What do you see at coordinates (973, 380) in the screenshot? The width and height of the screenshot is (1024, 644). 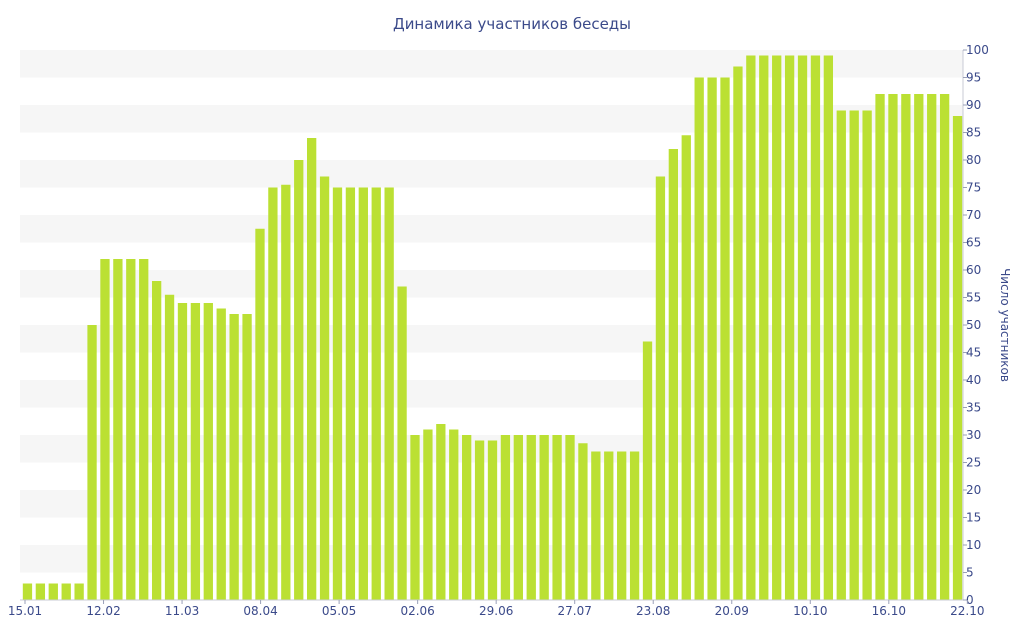 I see `y-tick-label: 40` at bounding box center [973, 380].